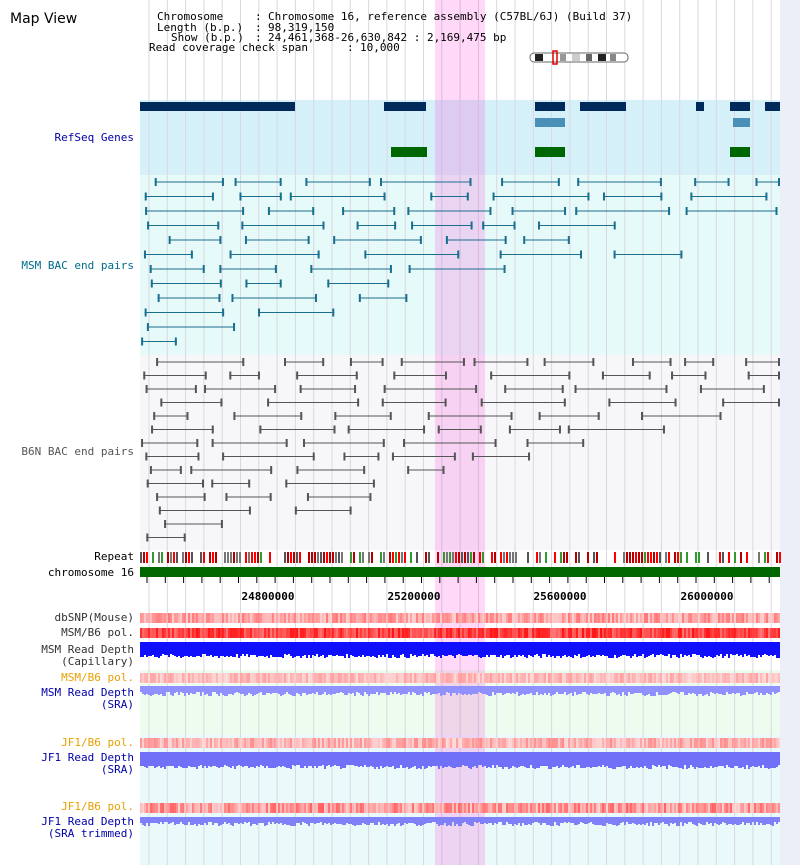  I want to click on ideogram-position-marker, so click(555, 57).